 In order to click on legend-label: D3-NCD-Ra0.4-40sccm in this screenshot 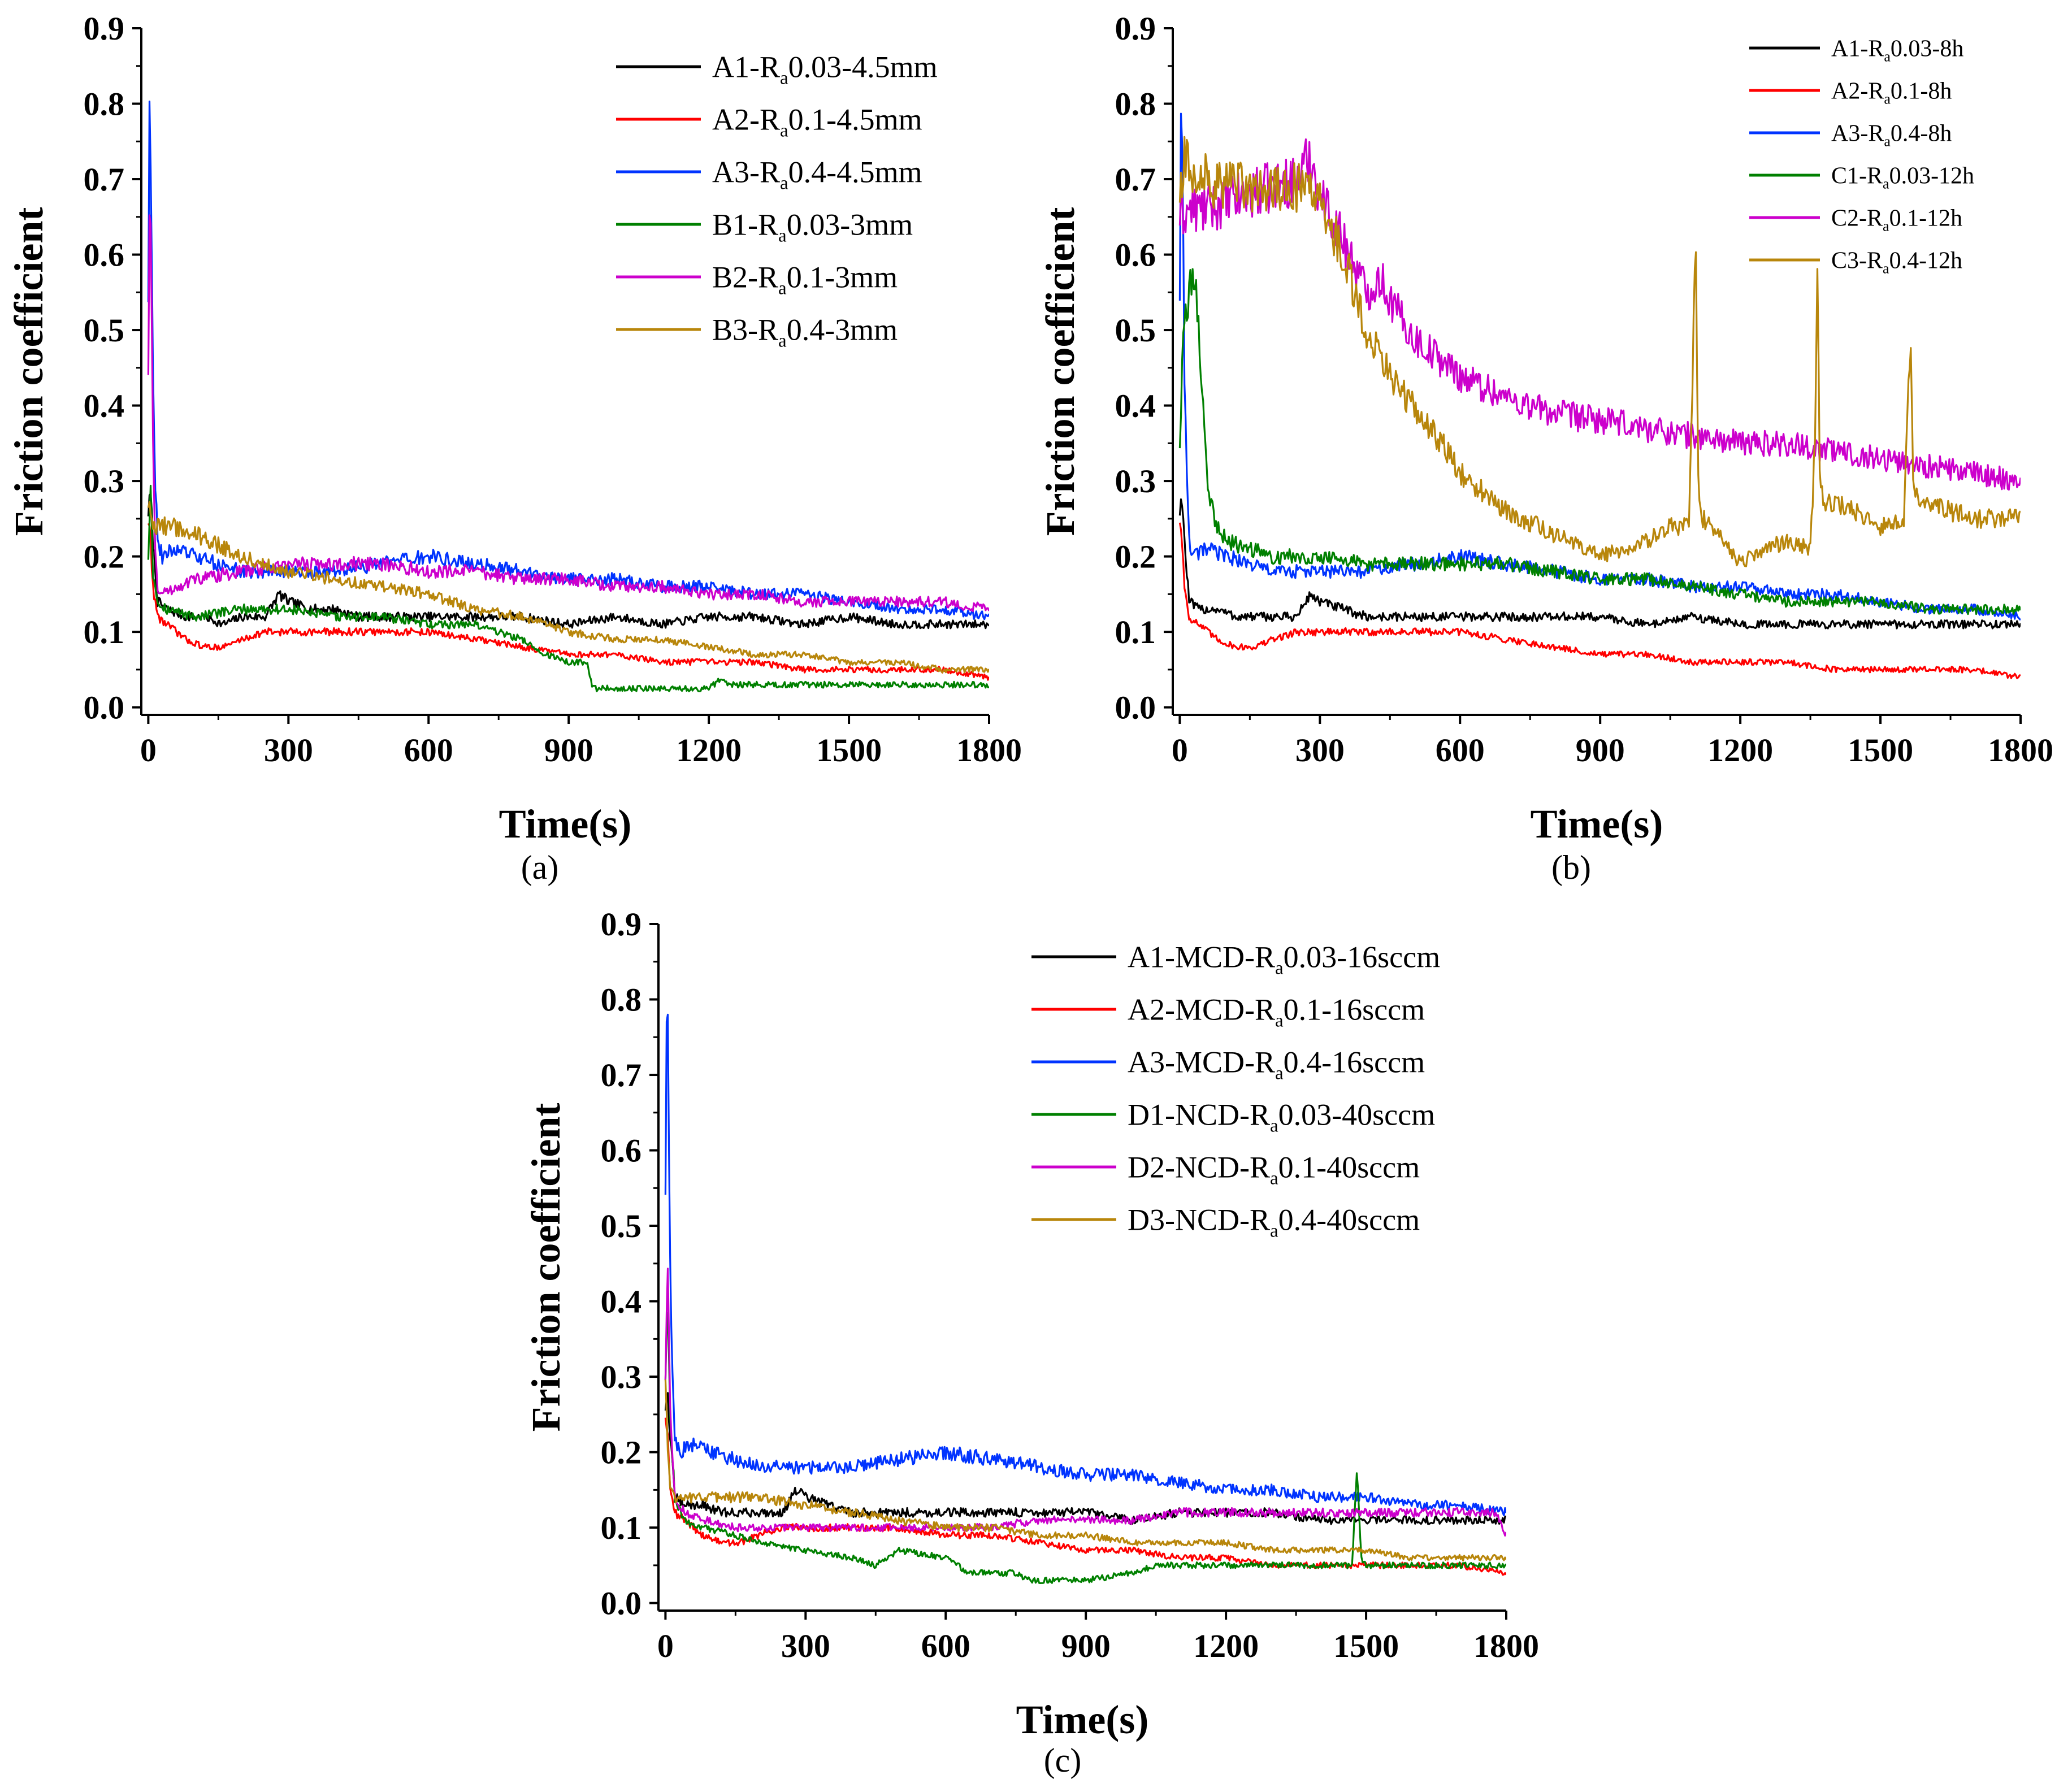, I will do `click(1274, 1222)`.